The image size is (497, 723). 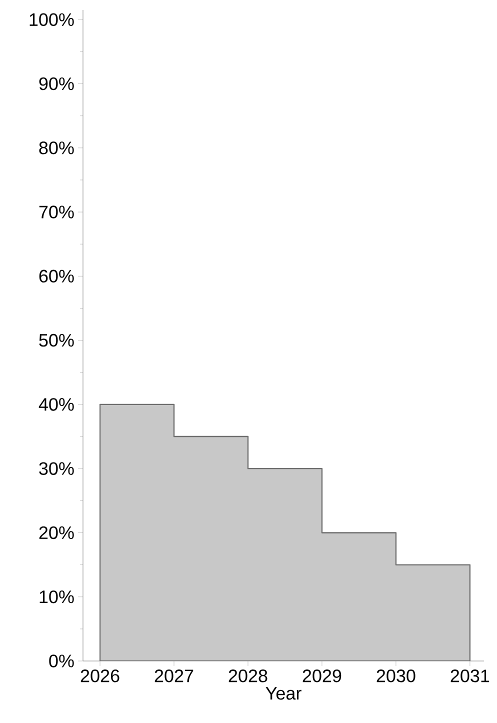 What do you see at coordinates (284, 693) in the screenshot?
I see `x-axis-title: Year` at bounding box center [284, 693].